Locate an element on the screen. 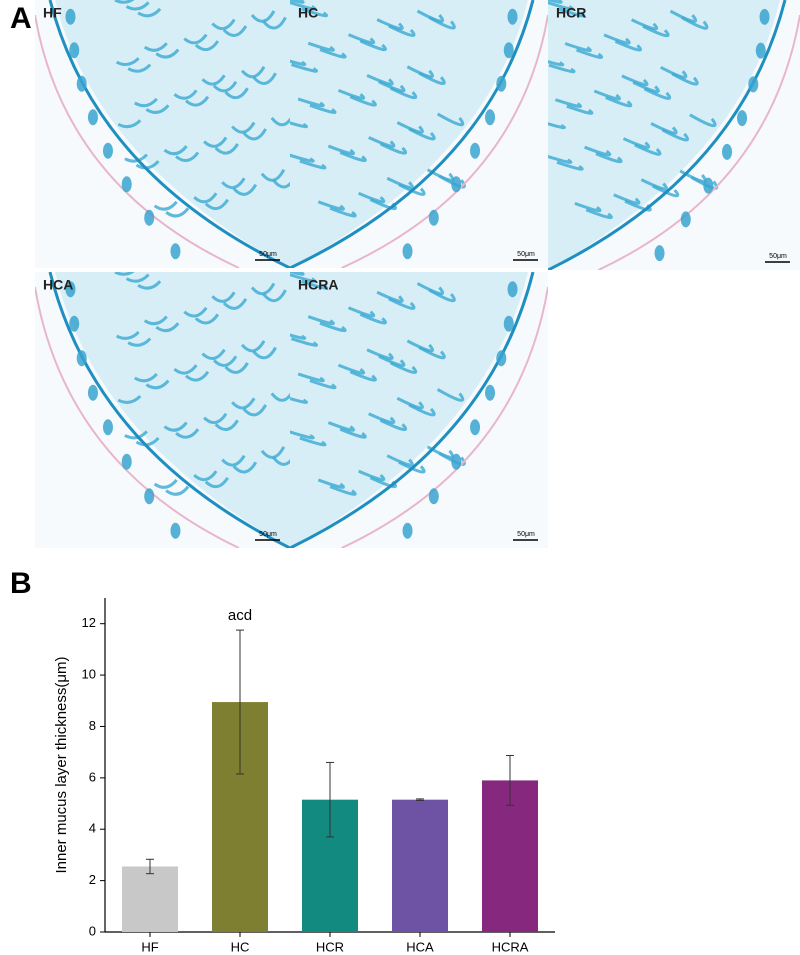 The height and width of the screenshot is (955, 800). bar is located at coordinates (150, 899).